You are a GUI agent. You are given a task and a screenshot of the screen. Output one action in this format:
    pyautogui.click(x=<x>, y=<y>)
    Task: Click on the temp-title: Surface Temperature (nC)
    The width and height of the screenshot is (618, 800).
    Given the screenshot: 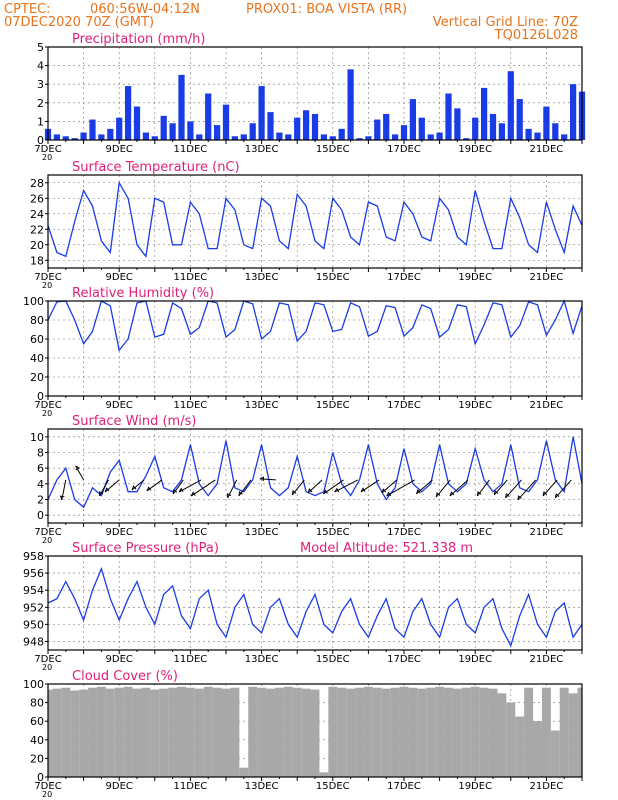 What is the action you would take?
    pyautogui.click(x=156, y=167)
    